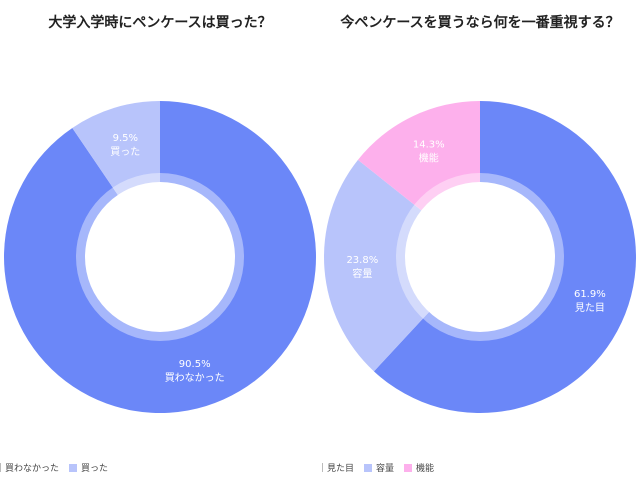 This screenshot has width=640, height=480. What do you see at coordinates (32, 469) in the screenshot?
I see `legend-label: 買わなかった` at bounding box center [32, 469].